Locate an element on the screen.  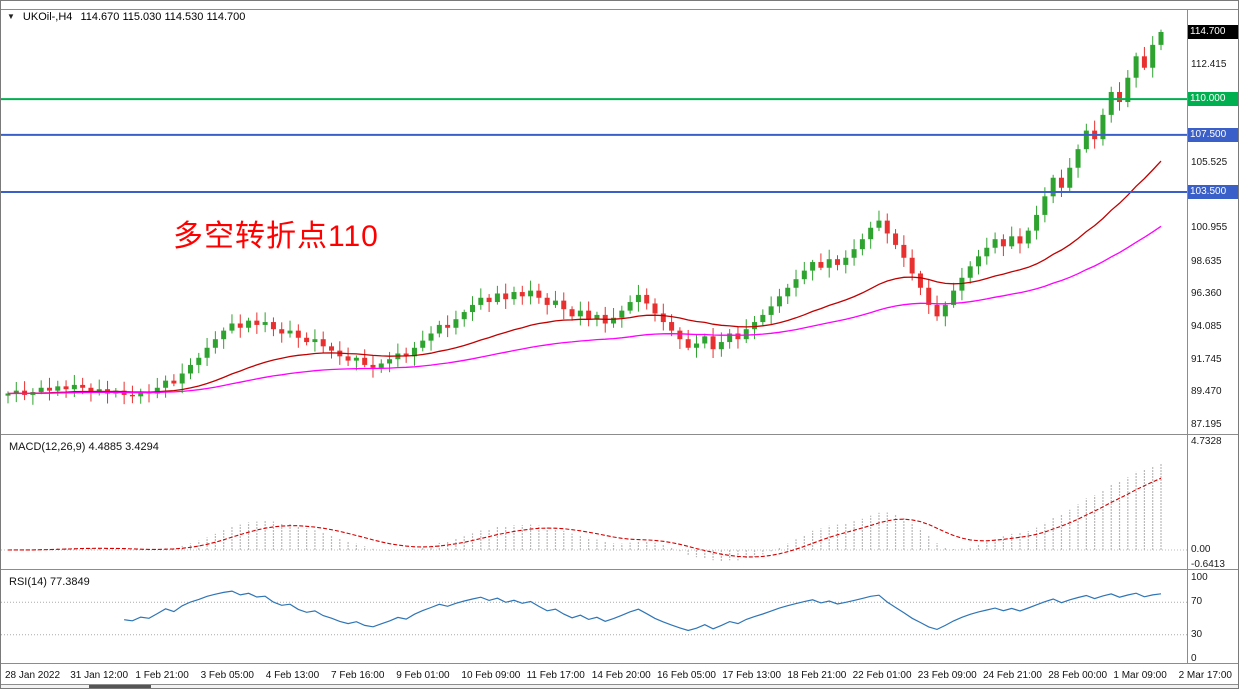
symbol-label: UKOil-,H4 is located at coordinates (47, 17).